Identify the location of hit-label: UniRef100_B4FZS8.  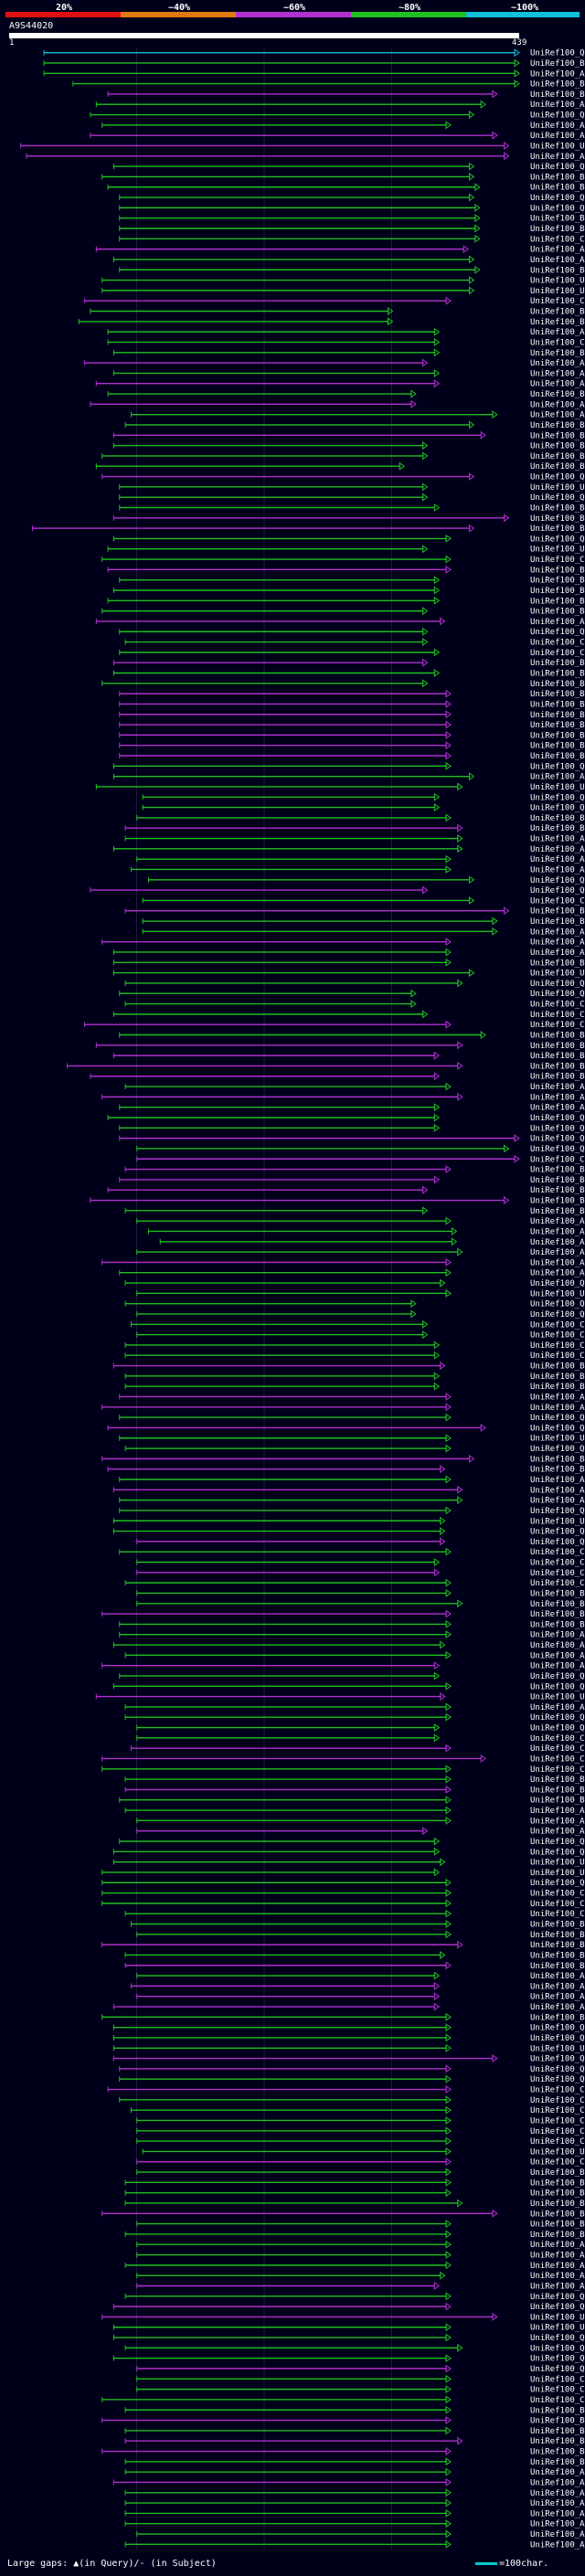
(558, 2452).